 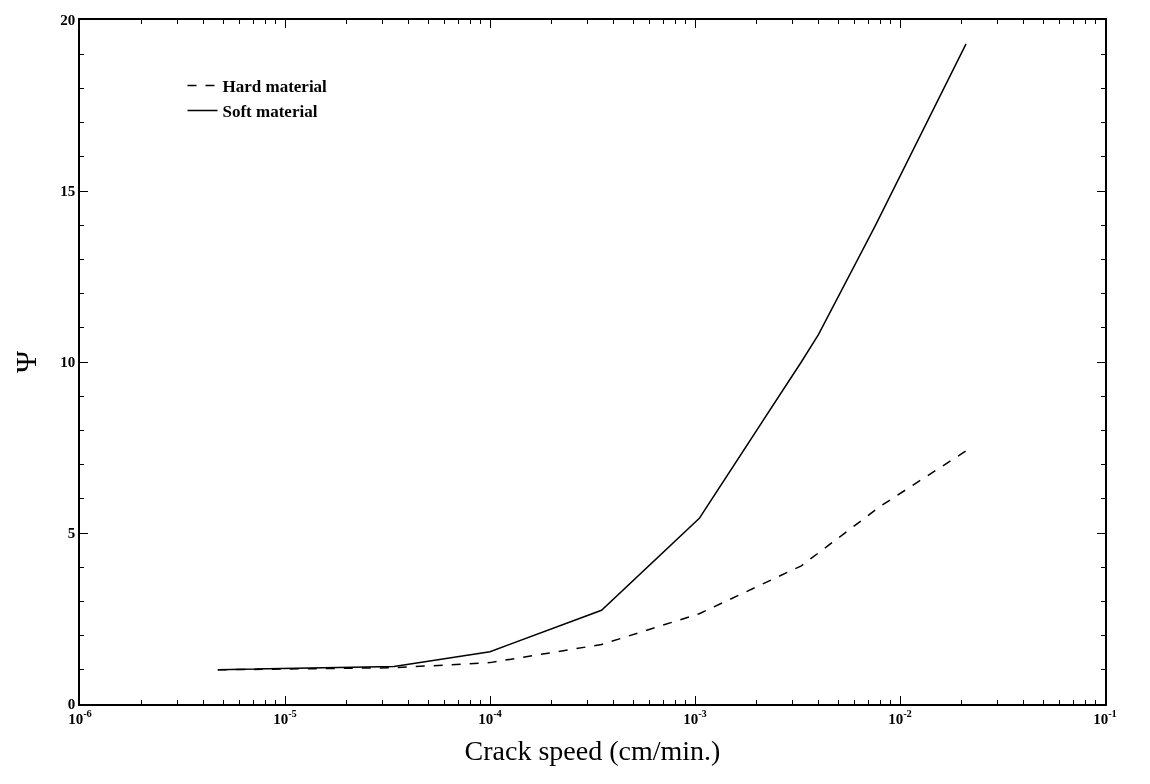 What do you see at coordinates (285, 717) in the screenshot?
I see `x-tick-label: 10$^{-5}$` at bounding box center [285, 717].